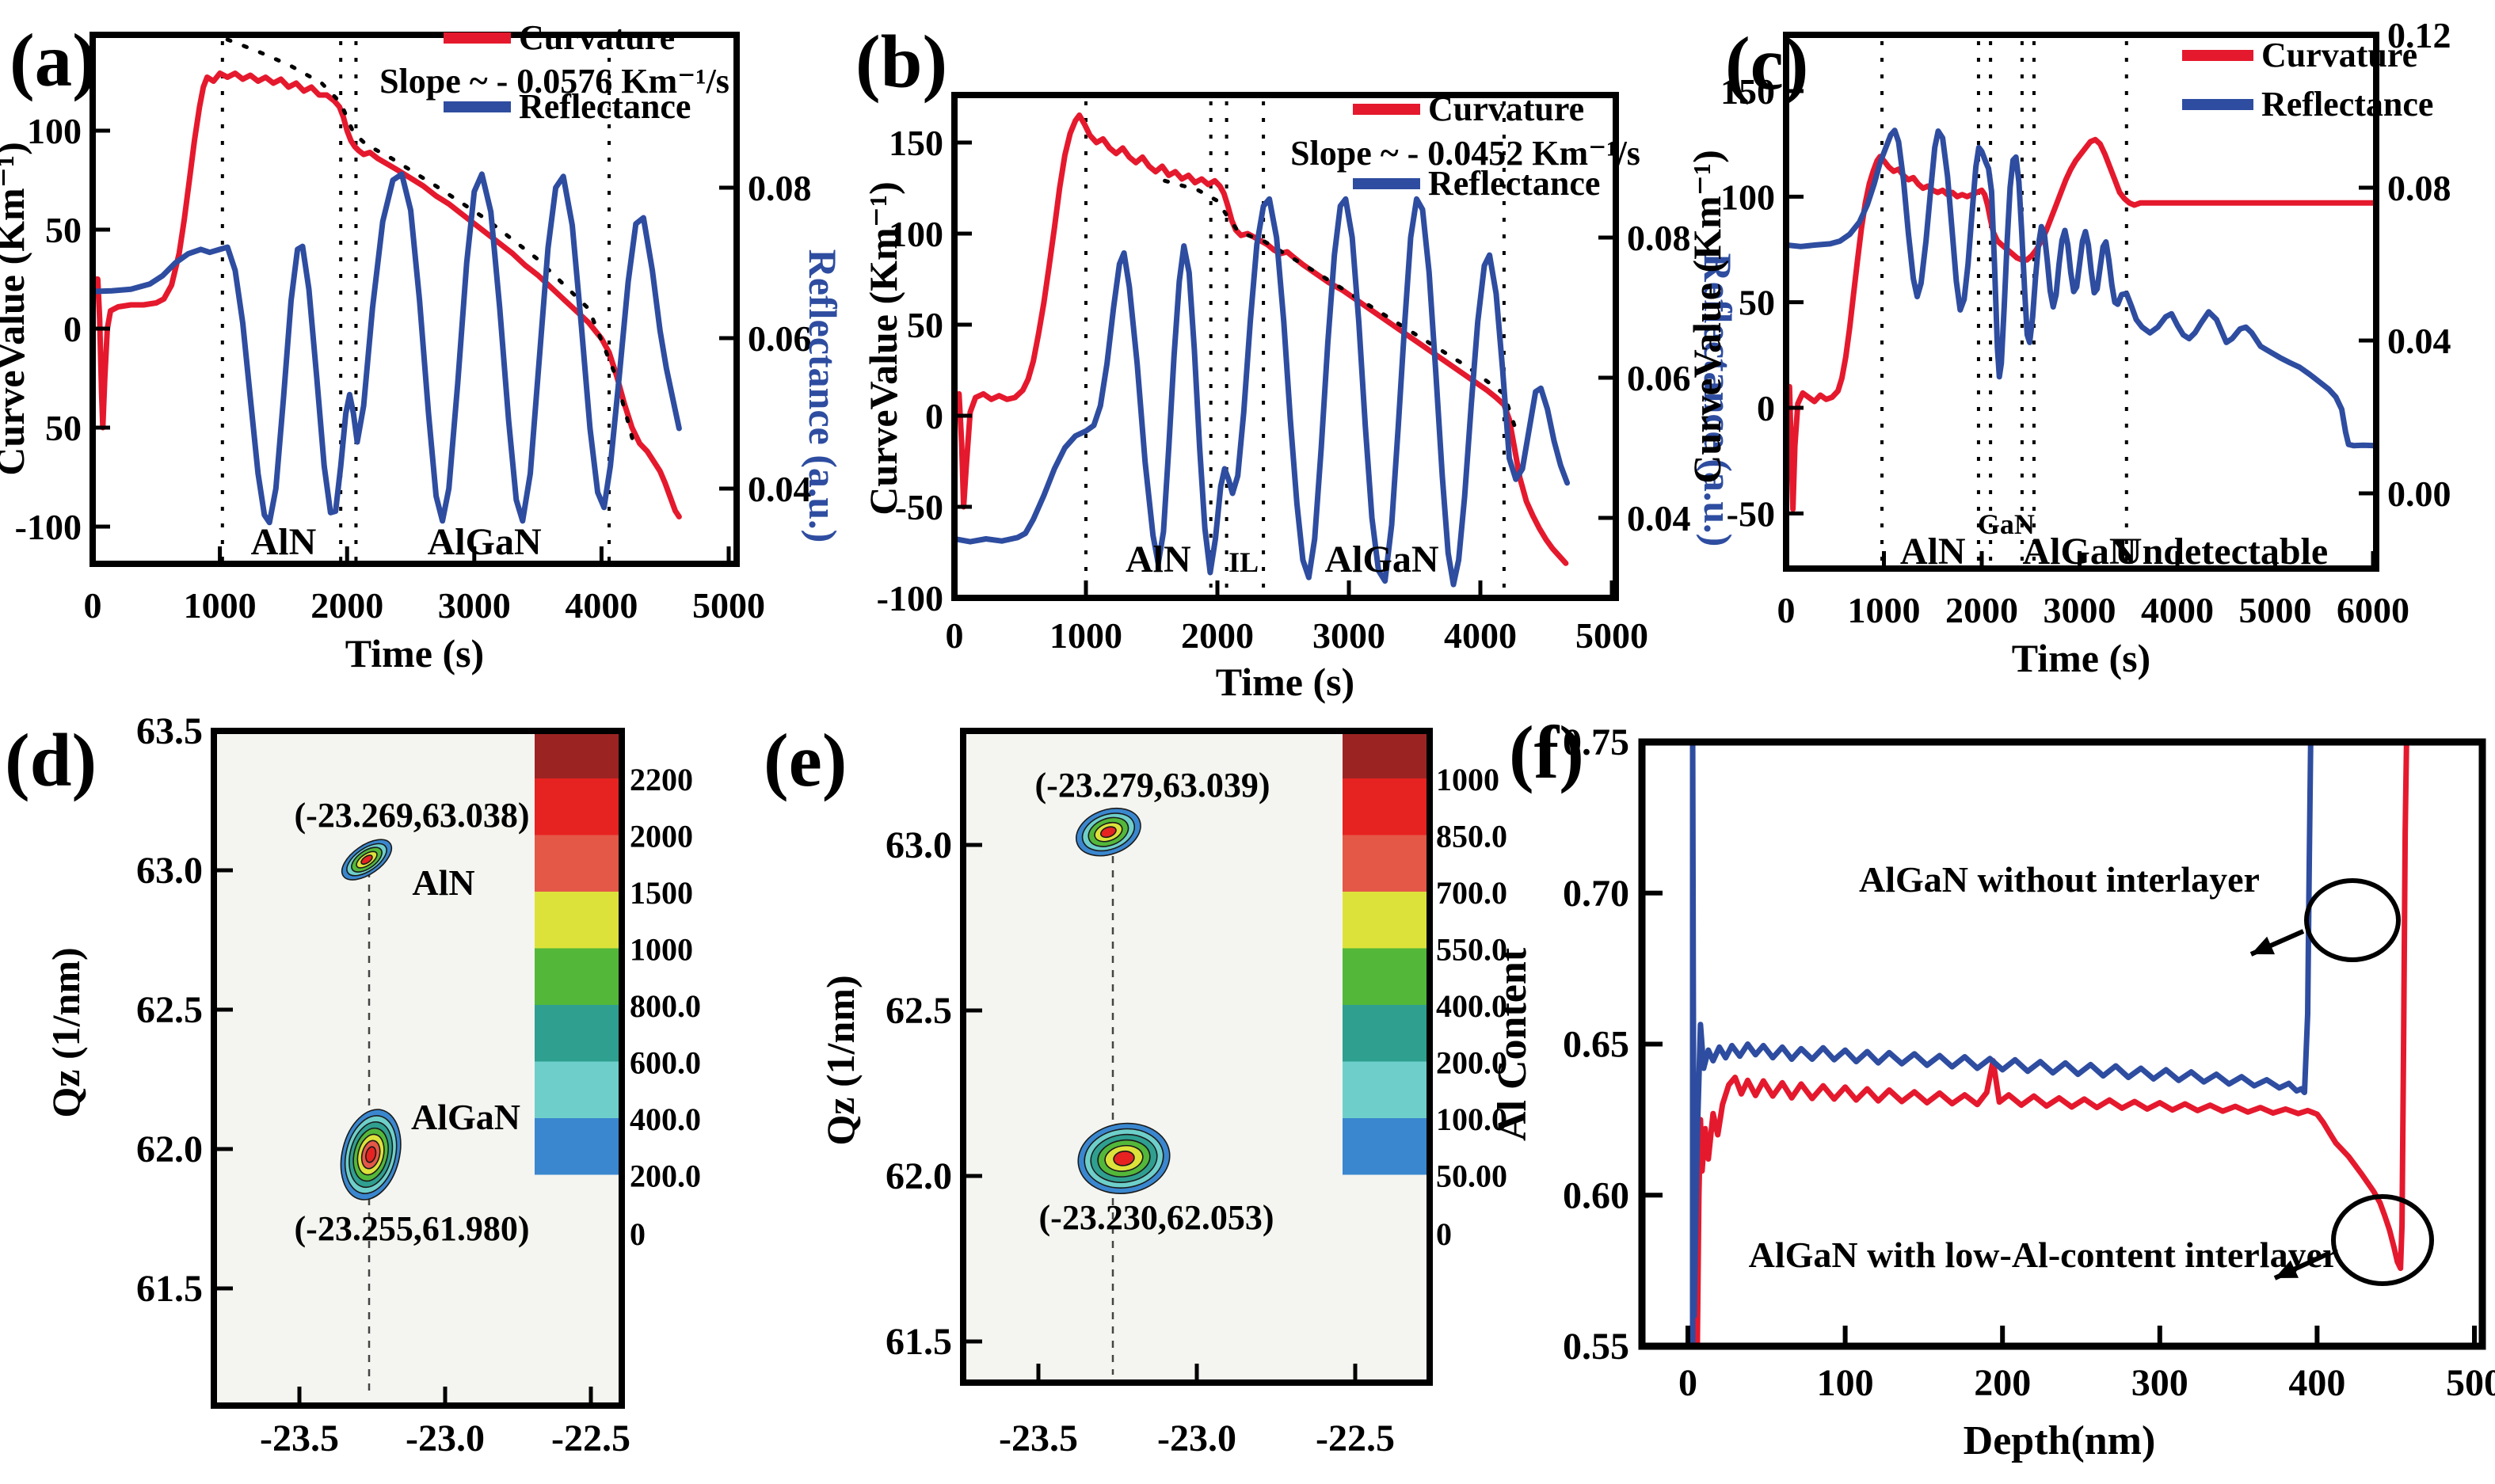  What do you see at coordinates (66, 1032) in the screenshot?
I see `y-axis-title: Qz (1/nm)` at bounding box center [66, 1032].